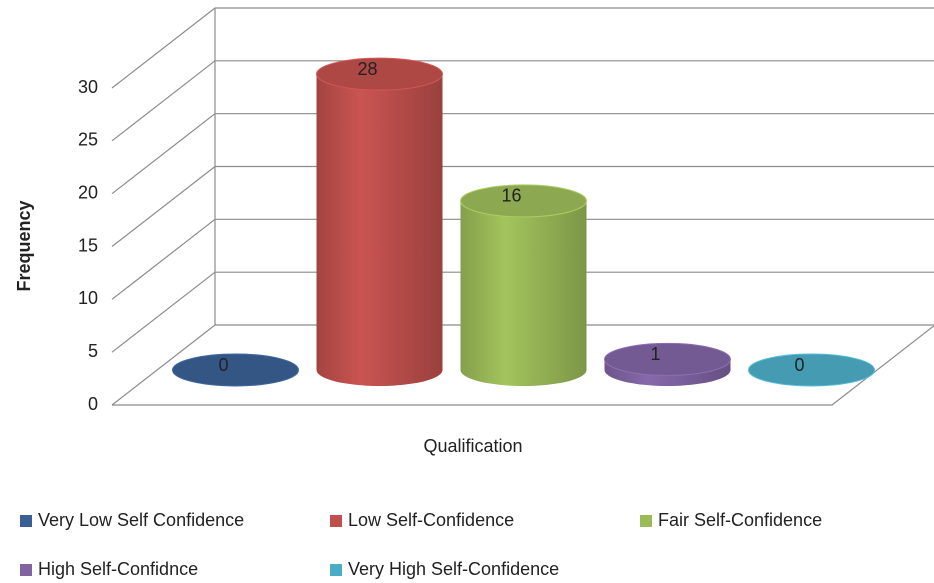 This screenshot has width=934, height=583. I want to click on floor, so click(523, 365).